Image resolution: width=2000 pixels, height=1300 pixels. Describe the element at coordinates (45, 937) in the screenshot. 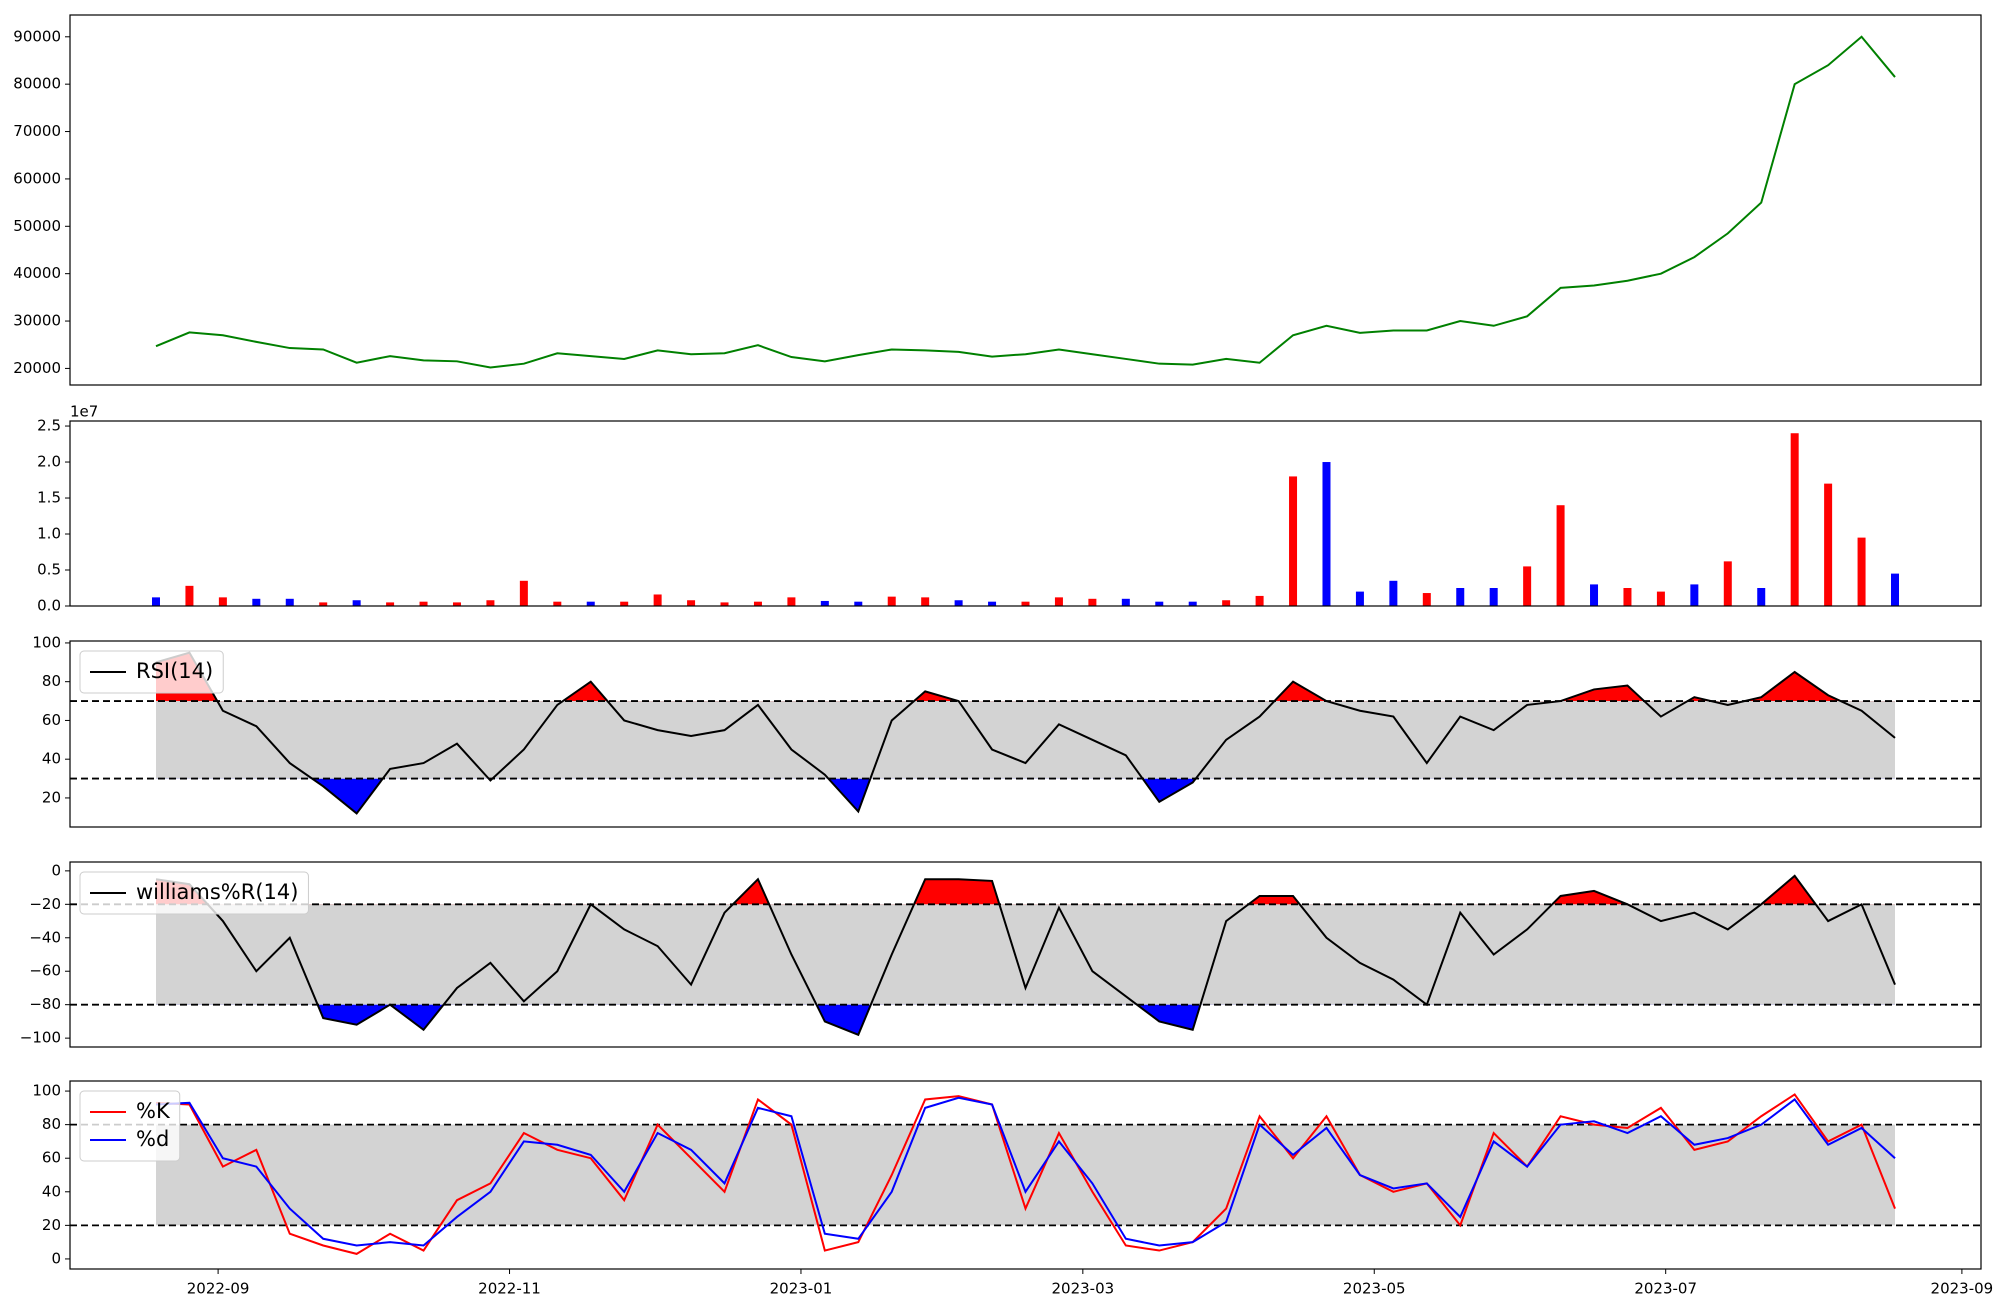

I see `y-tick-label: −40` at that location.